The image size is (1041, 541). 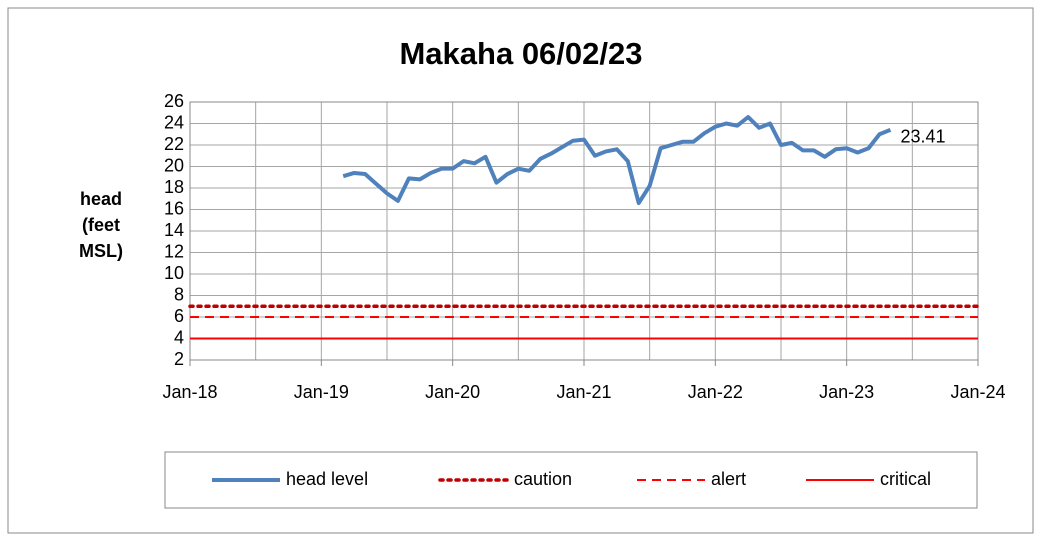 What do you see at coordinates (327, 479) in the screenshot?
I see `legend-label: head level` at bounding box center [327, 479].